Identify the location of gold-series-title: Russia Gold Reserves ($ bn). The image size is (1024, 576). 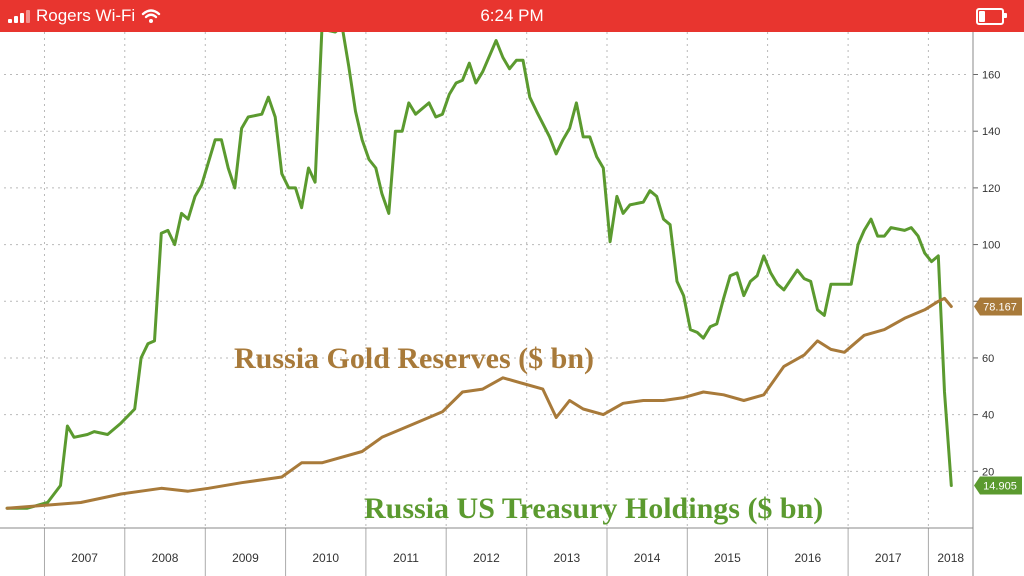
(414, 358).